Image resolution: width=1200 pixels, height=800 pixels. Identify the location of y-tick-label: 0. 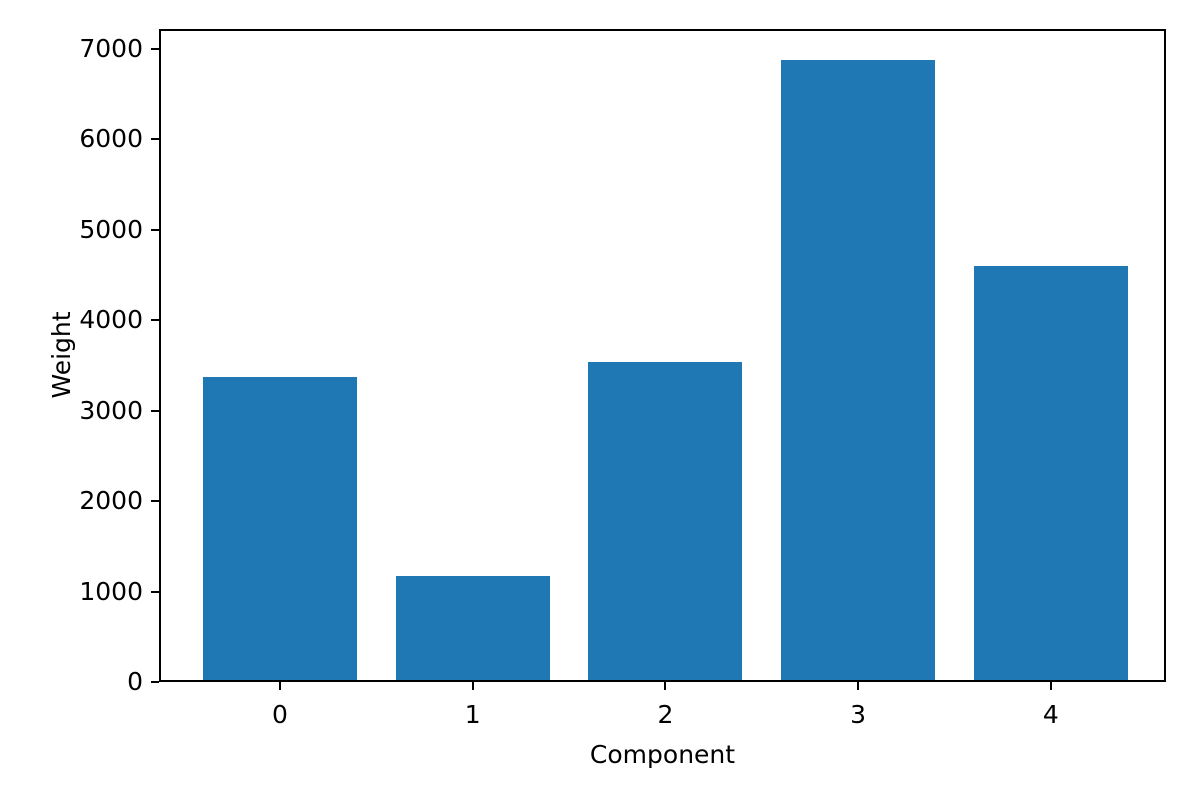
(135, 681).